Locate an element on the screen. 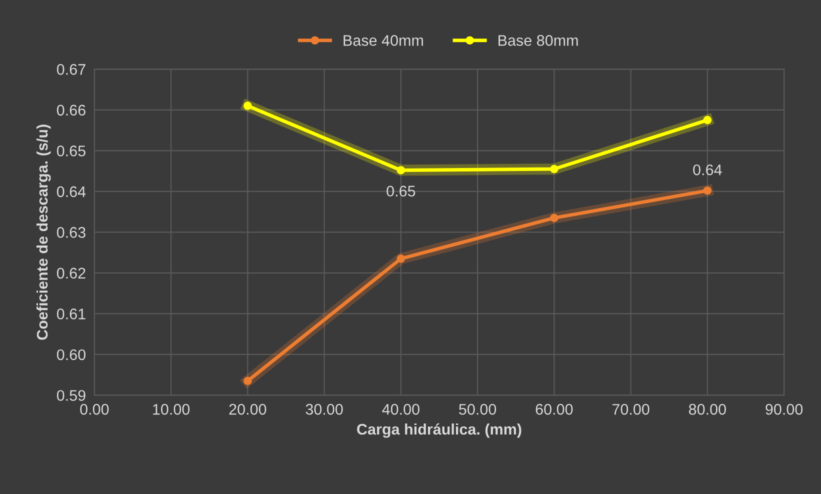  x-tick-label: 80.00 is located at coordinates (707, 409).